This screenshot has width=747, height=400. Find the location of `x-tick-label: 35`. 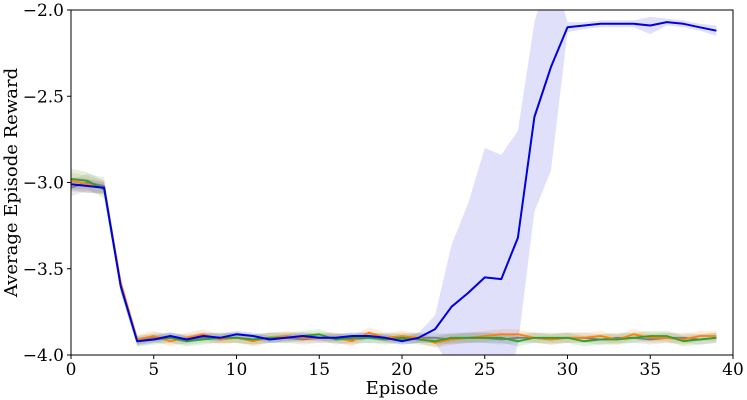

x-tick-label: 35 is located at coordinates (650, 370).